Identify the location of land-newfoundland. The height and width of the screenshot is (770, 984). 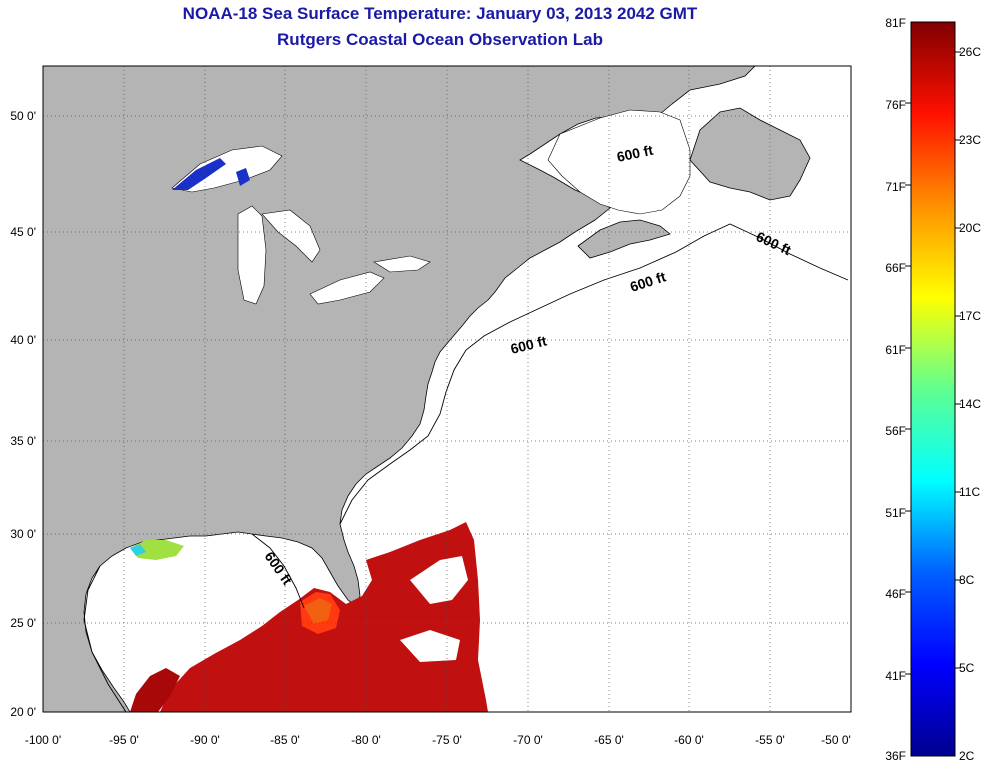
(750, 154).